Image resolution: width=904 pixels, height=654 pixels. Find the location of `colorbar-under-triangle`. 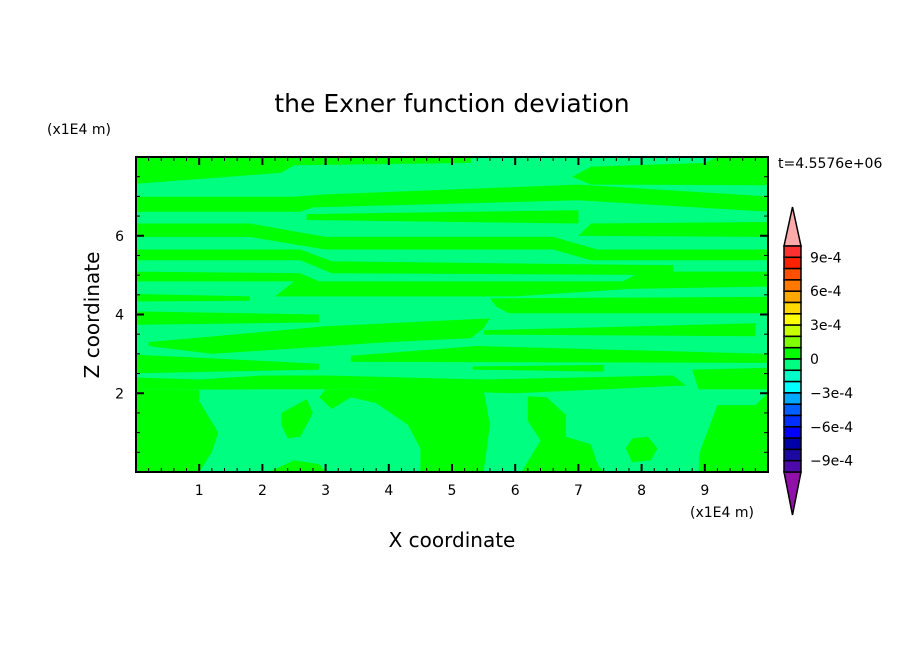

colorbar-under-triangle is located at coordinates (792, 493).